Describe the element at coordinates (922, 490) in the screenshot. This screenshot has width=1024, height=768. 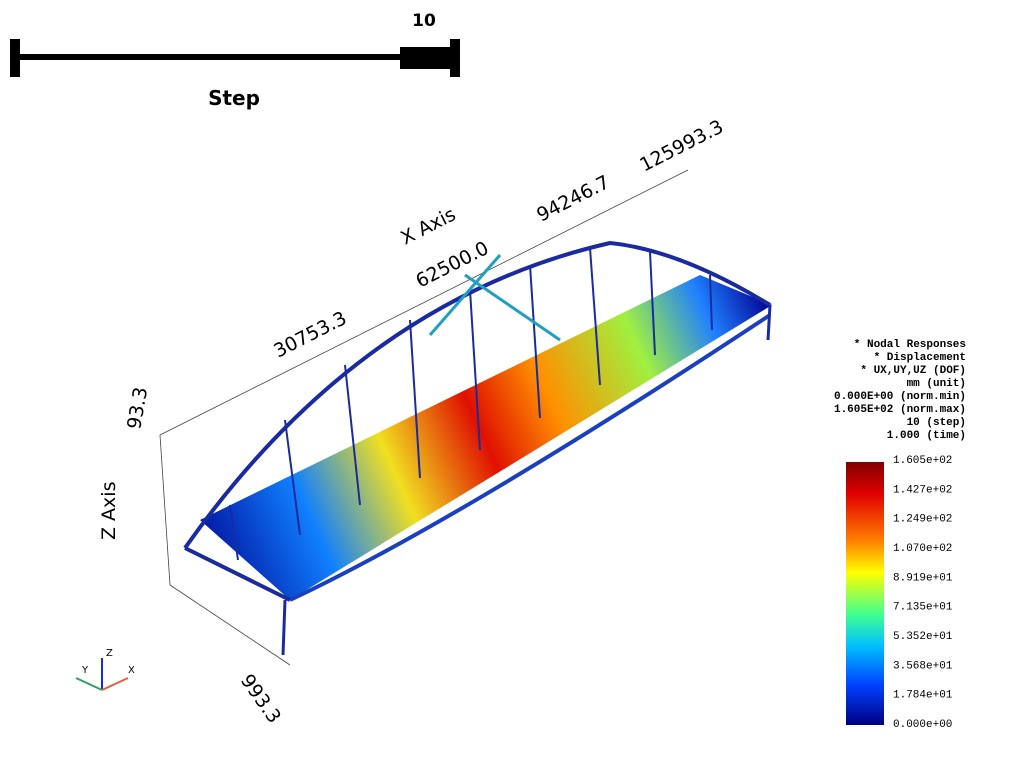
I see `colorbar-tick-label: 1.427e+02` at that location.